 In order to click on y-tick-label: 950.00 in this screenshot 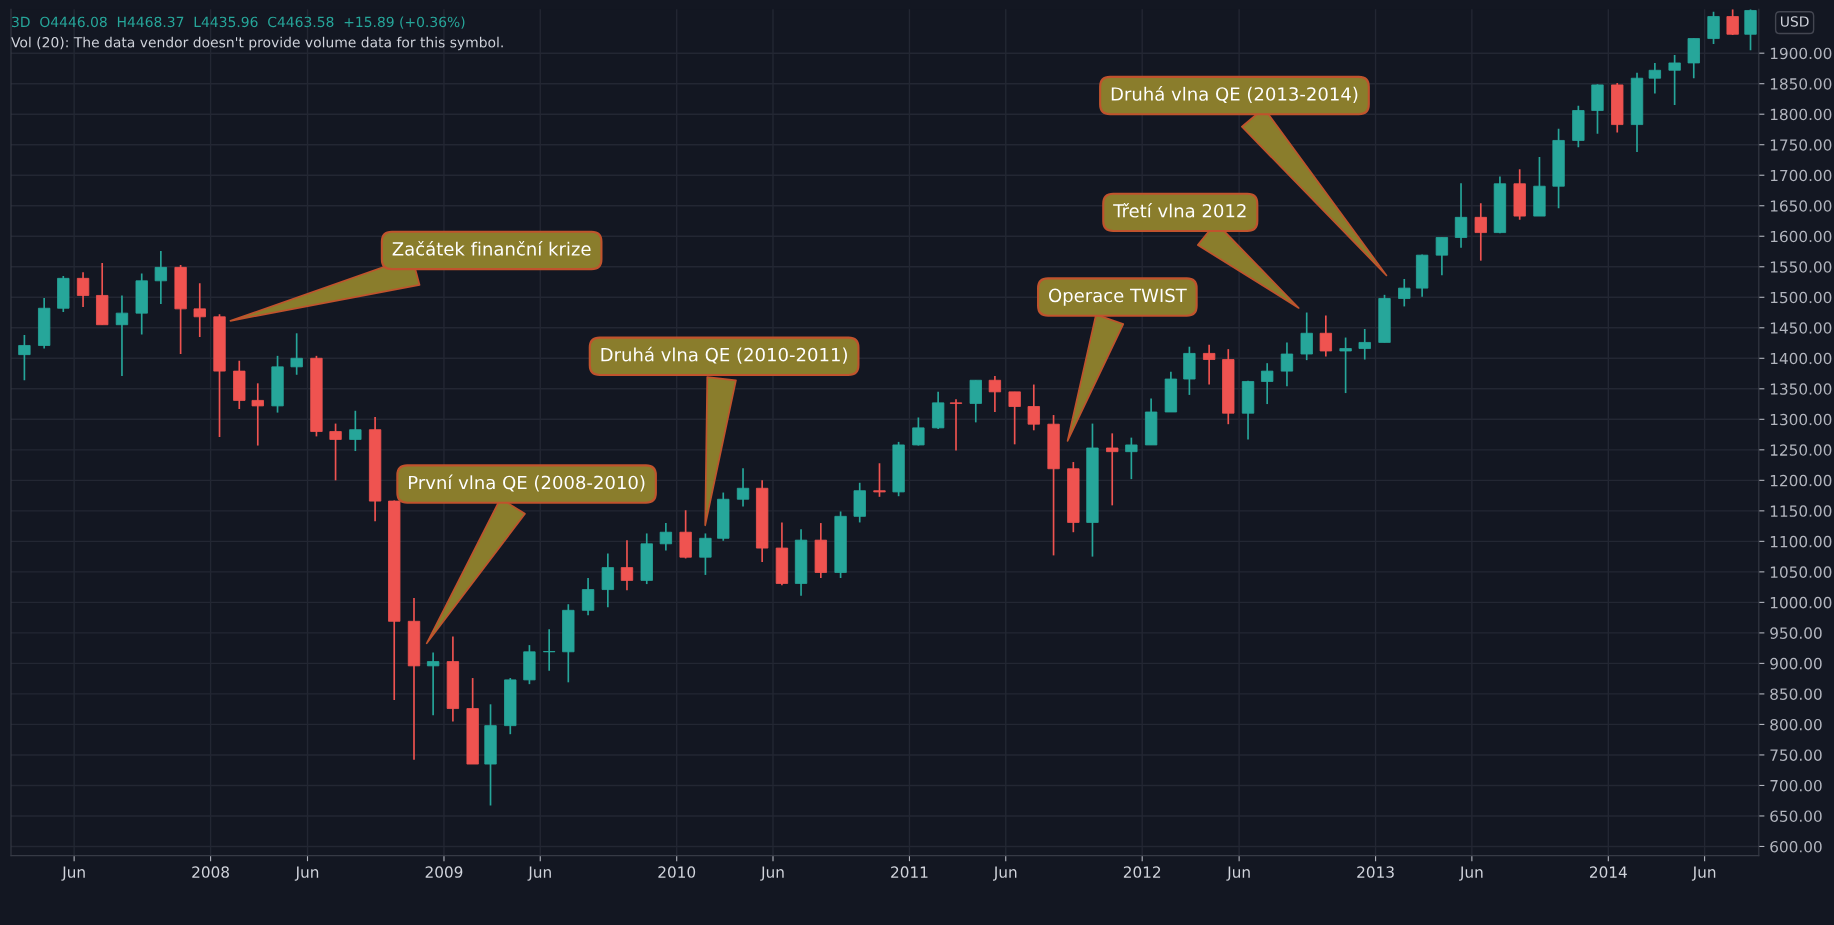, I will do `click(1796, 633)`.